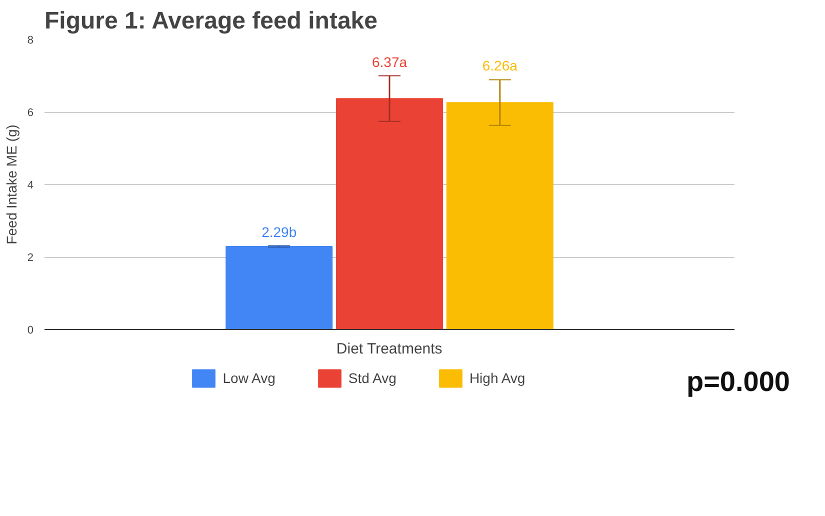  What do you see at coordinates (30, 258) in the screenshot?
I see `y-tick-label: 2` at bounding box center [30, 258].